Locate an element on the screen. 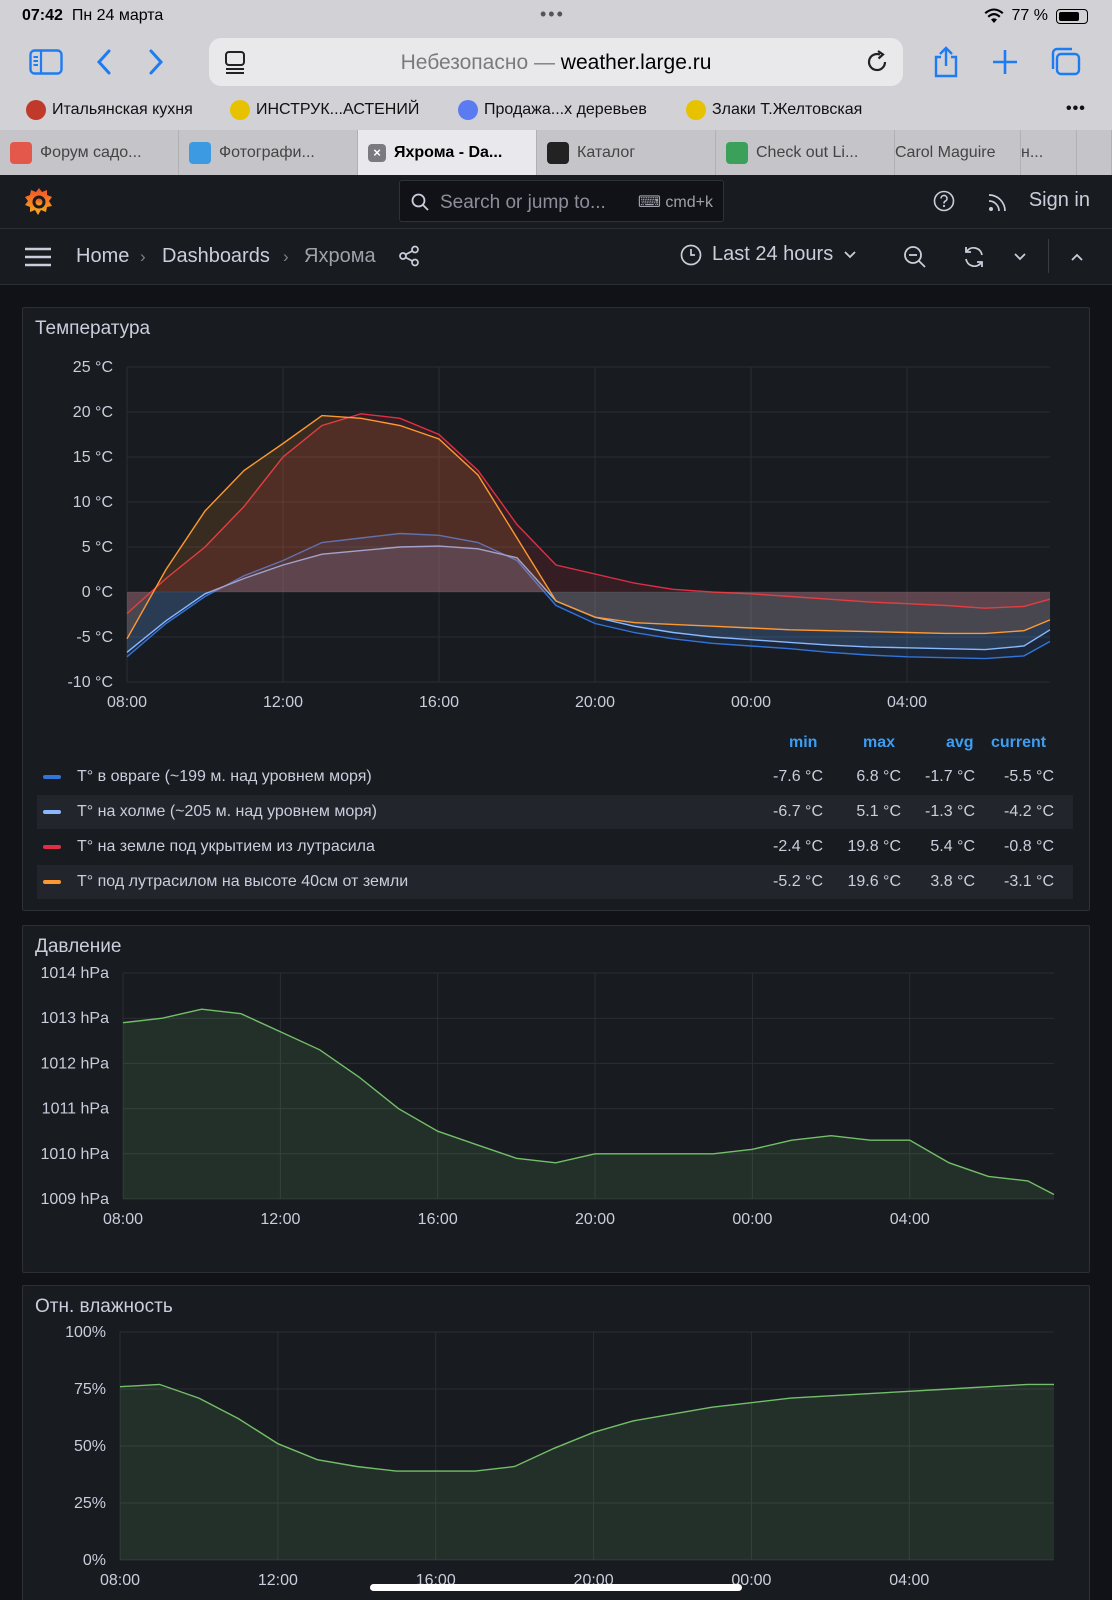 This screenshot has width=1112, height=1600. chevron-right-icon: › is located at coordinates (143, 256).